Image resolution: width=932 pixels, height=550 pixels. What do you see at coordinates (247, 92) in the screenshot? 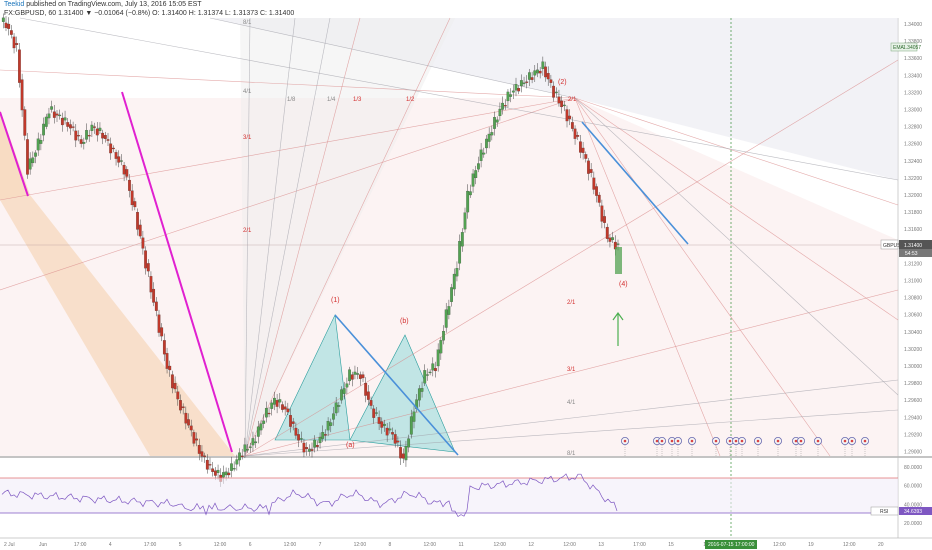
I see `fan-label: 4/1` at bounding box center [247, 92].